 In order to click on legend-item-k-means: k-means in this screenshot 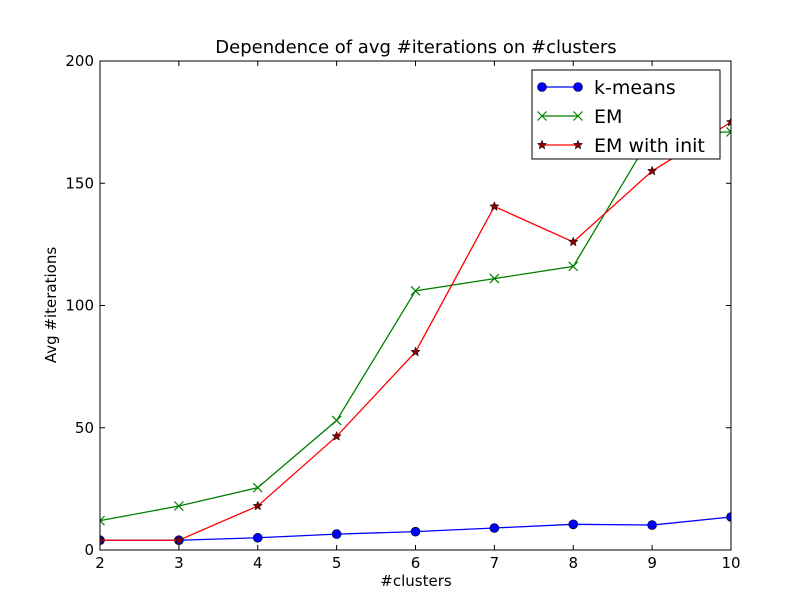, I will do `click(606, 88)`.